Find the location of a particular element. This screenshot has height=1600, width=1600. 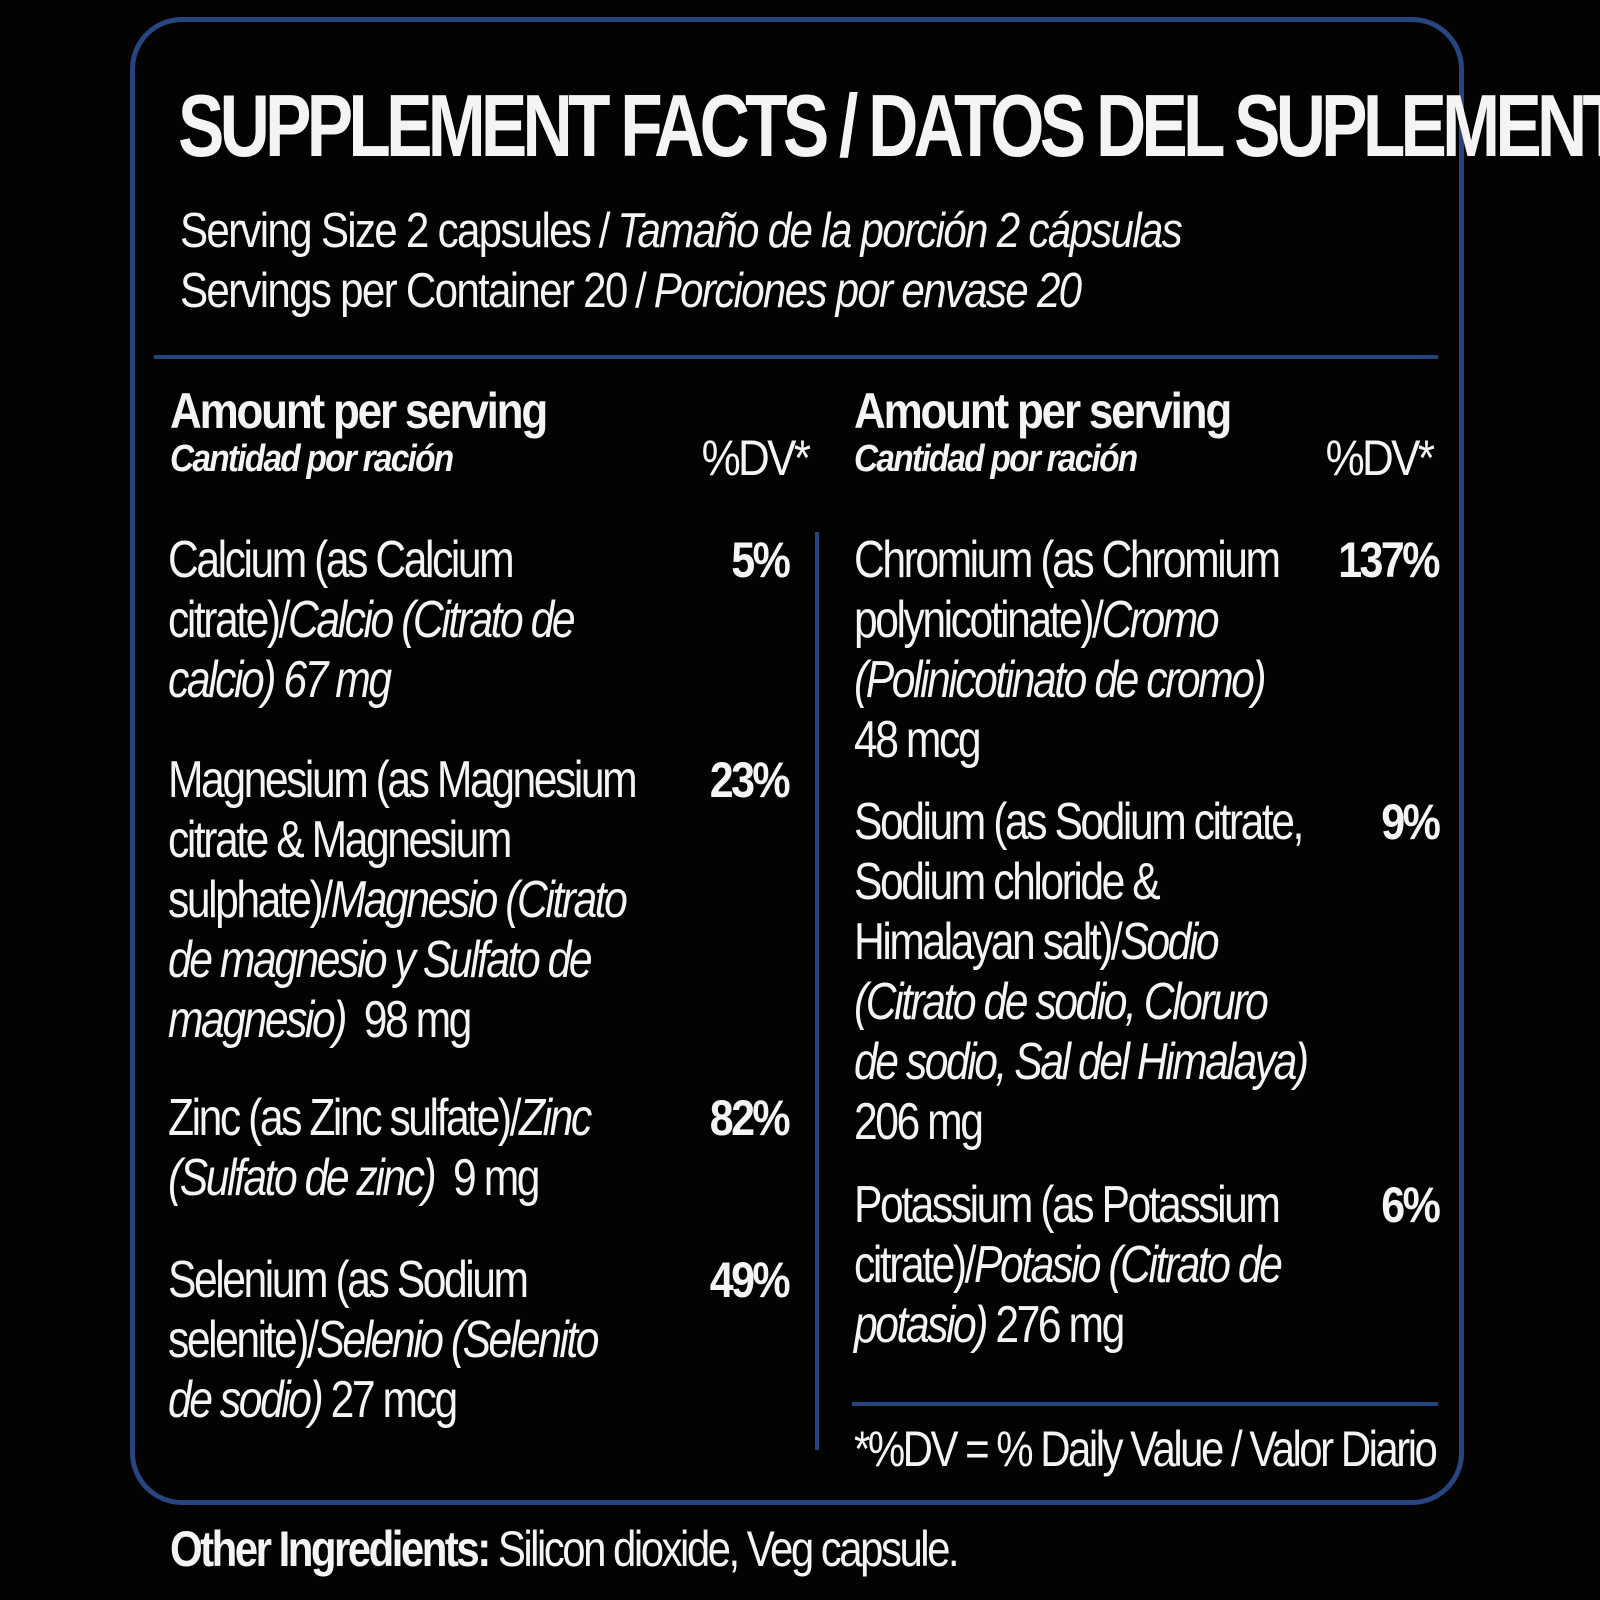

nutrient-name-en: Chromium (as Chromium is located at coordinates (1067, 560).